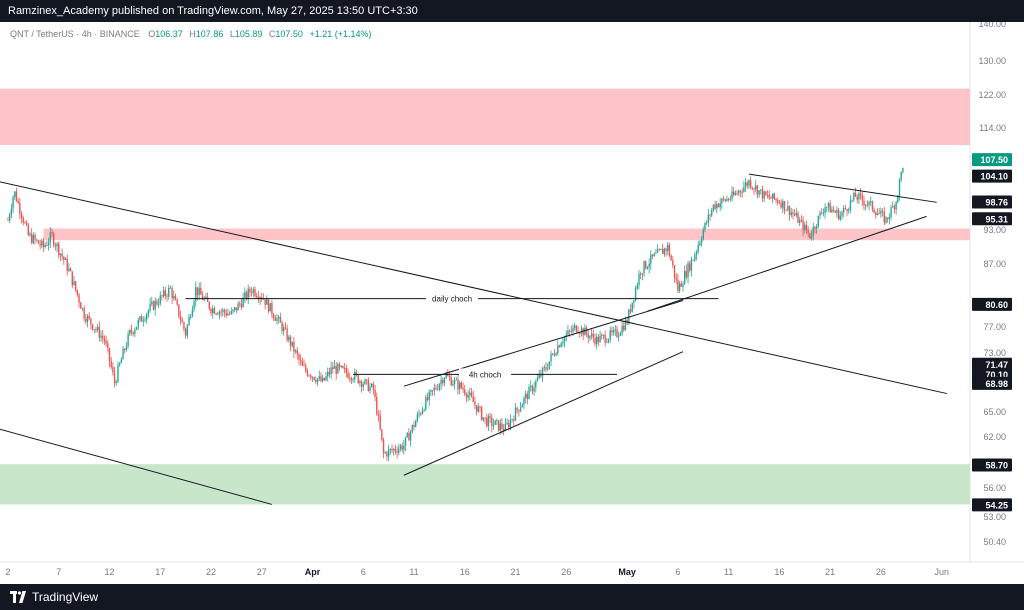  I want to click on level-badge-label: 98.76, so click(996, 203).